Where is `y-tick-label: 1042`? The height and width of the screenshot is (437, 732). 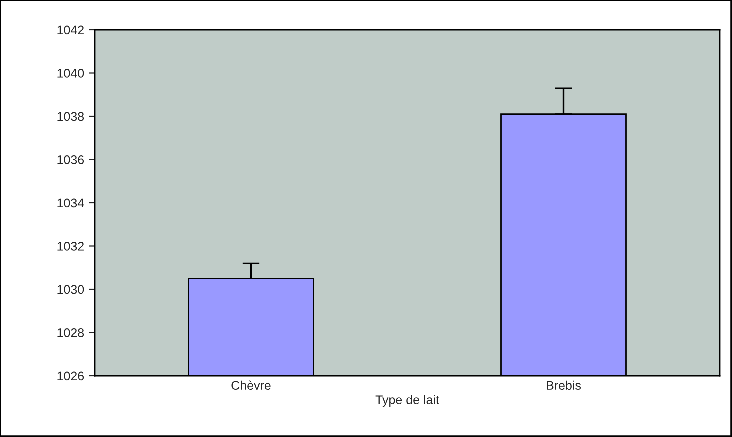
y-tick-label: 1042 is located at coordinates (71, 30).